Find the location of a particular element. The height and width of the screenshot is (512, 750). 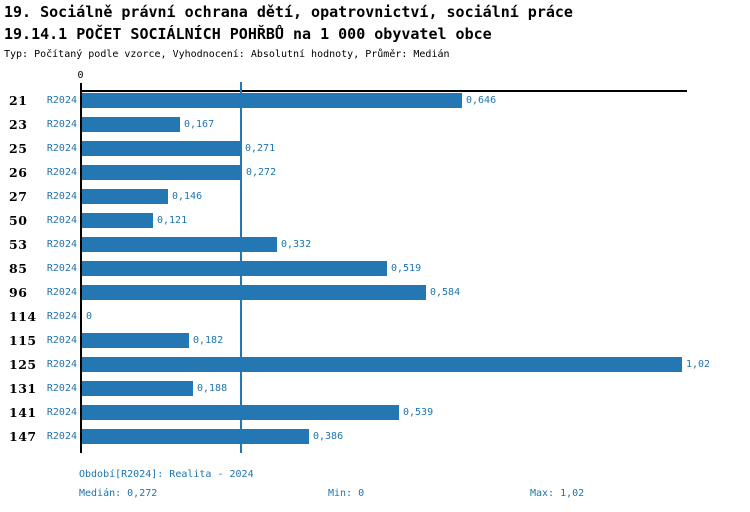

bar-value-label: 0,121 is located at coordinates (172, 220).